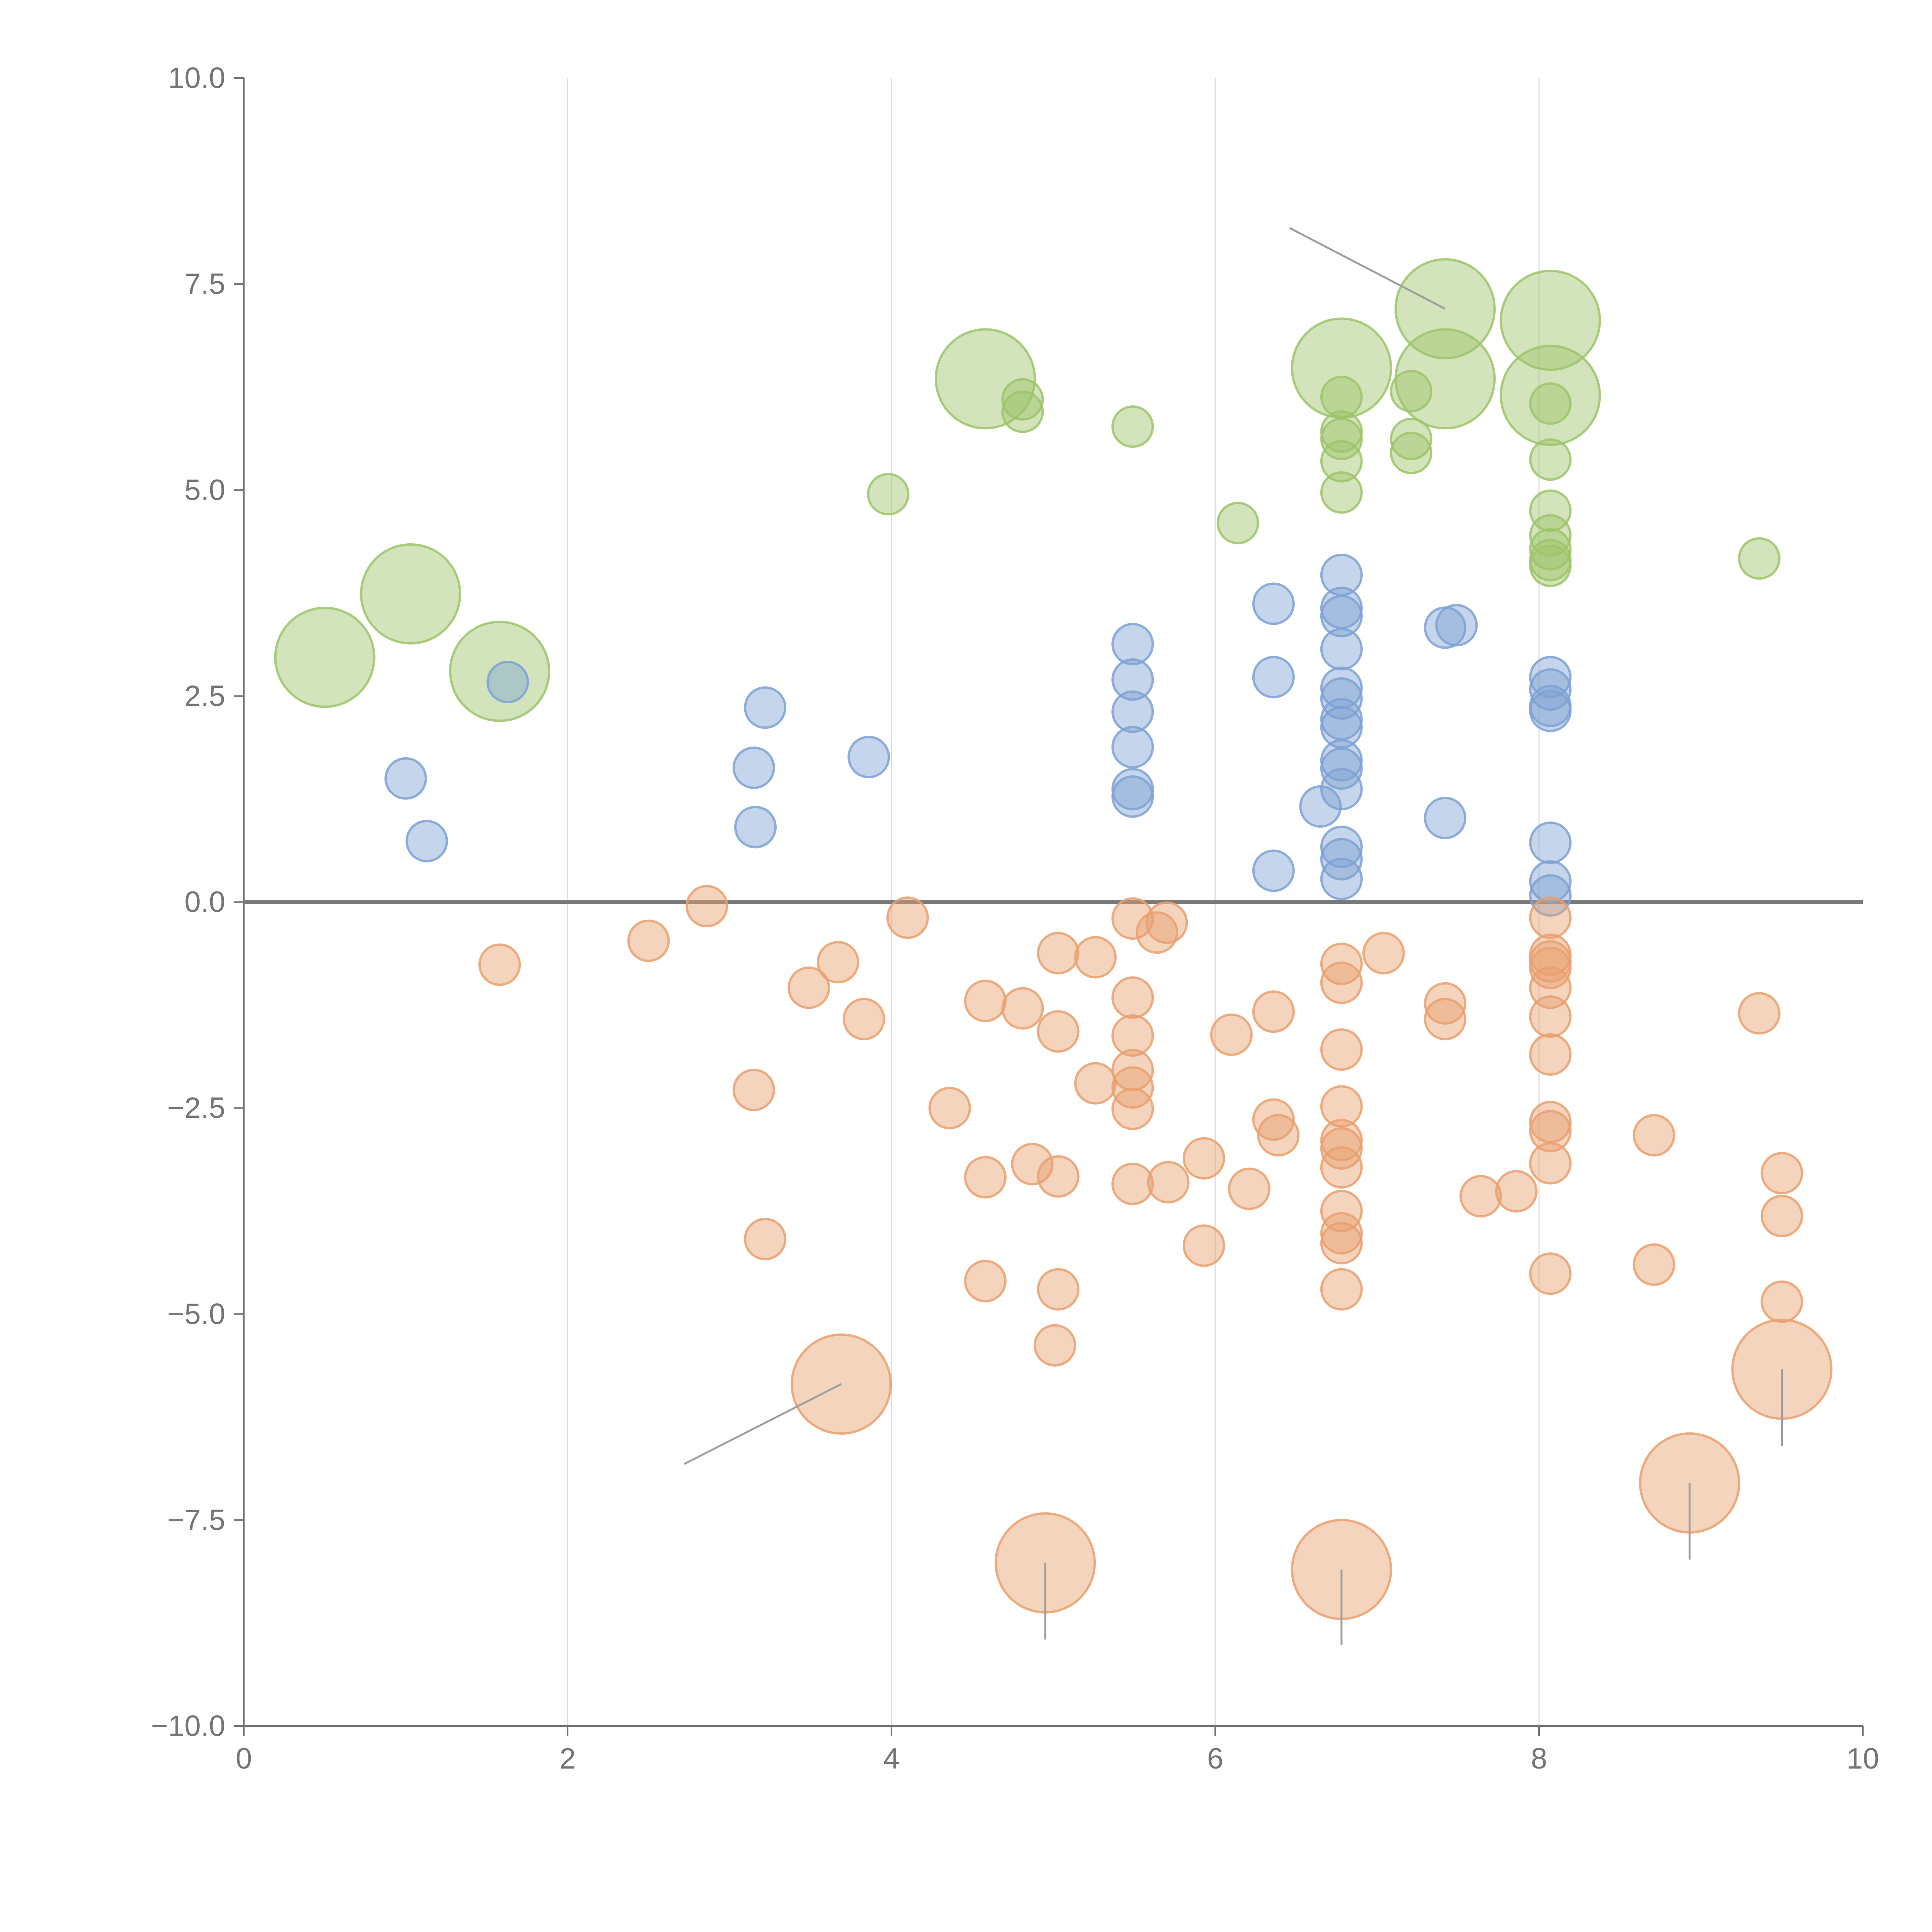  Describe the element at coordinates (205, 902) in the screenshot. I see `y-tick-label: 0.0` at that location.